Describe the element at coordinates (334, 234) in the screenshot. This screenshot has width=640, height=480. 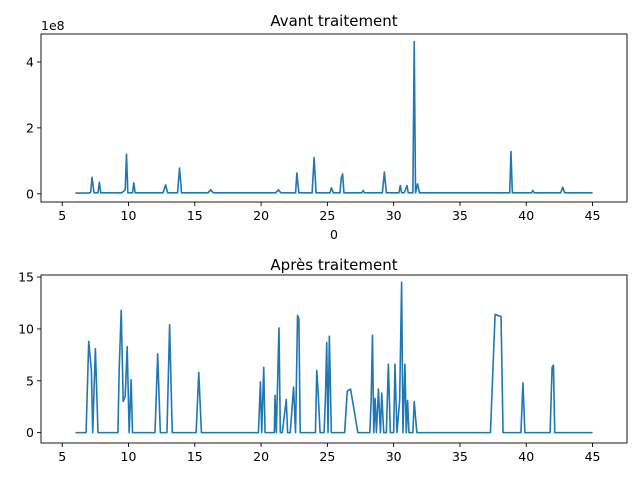
I see `x-axis-label: 0` at that location.